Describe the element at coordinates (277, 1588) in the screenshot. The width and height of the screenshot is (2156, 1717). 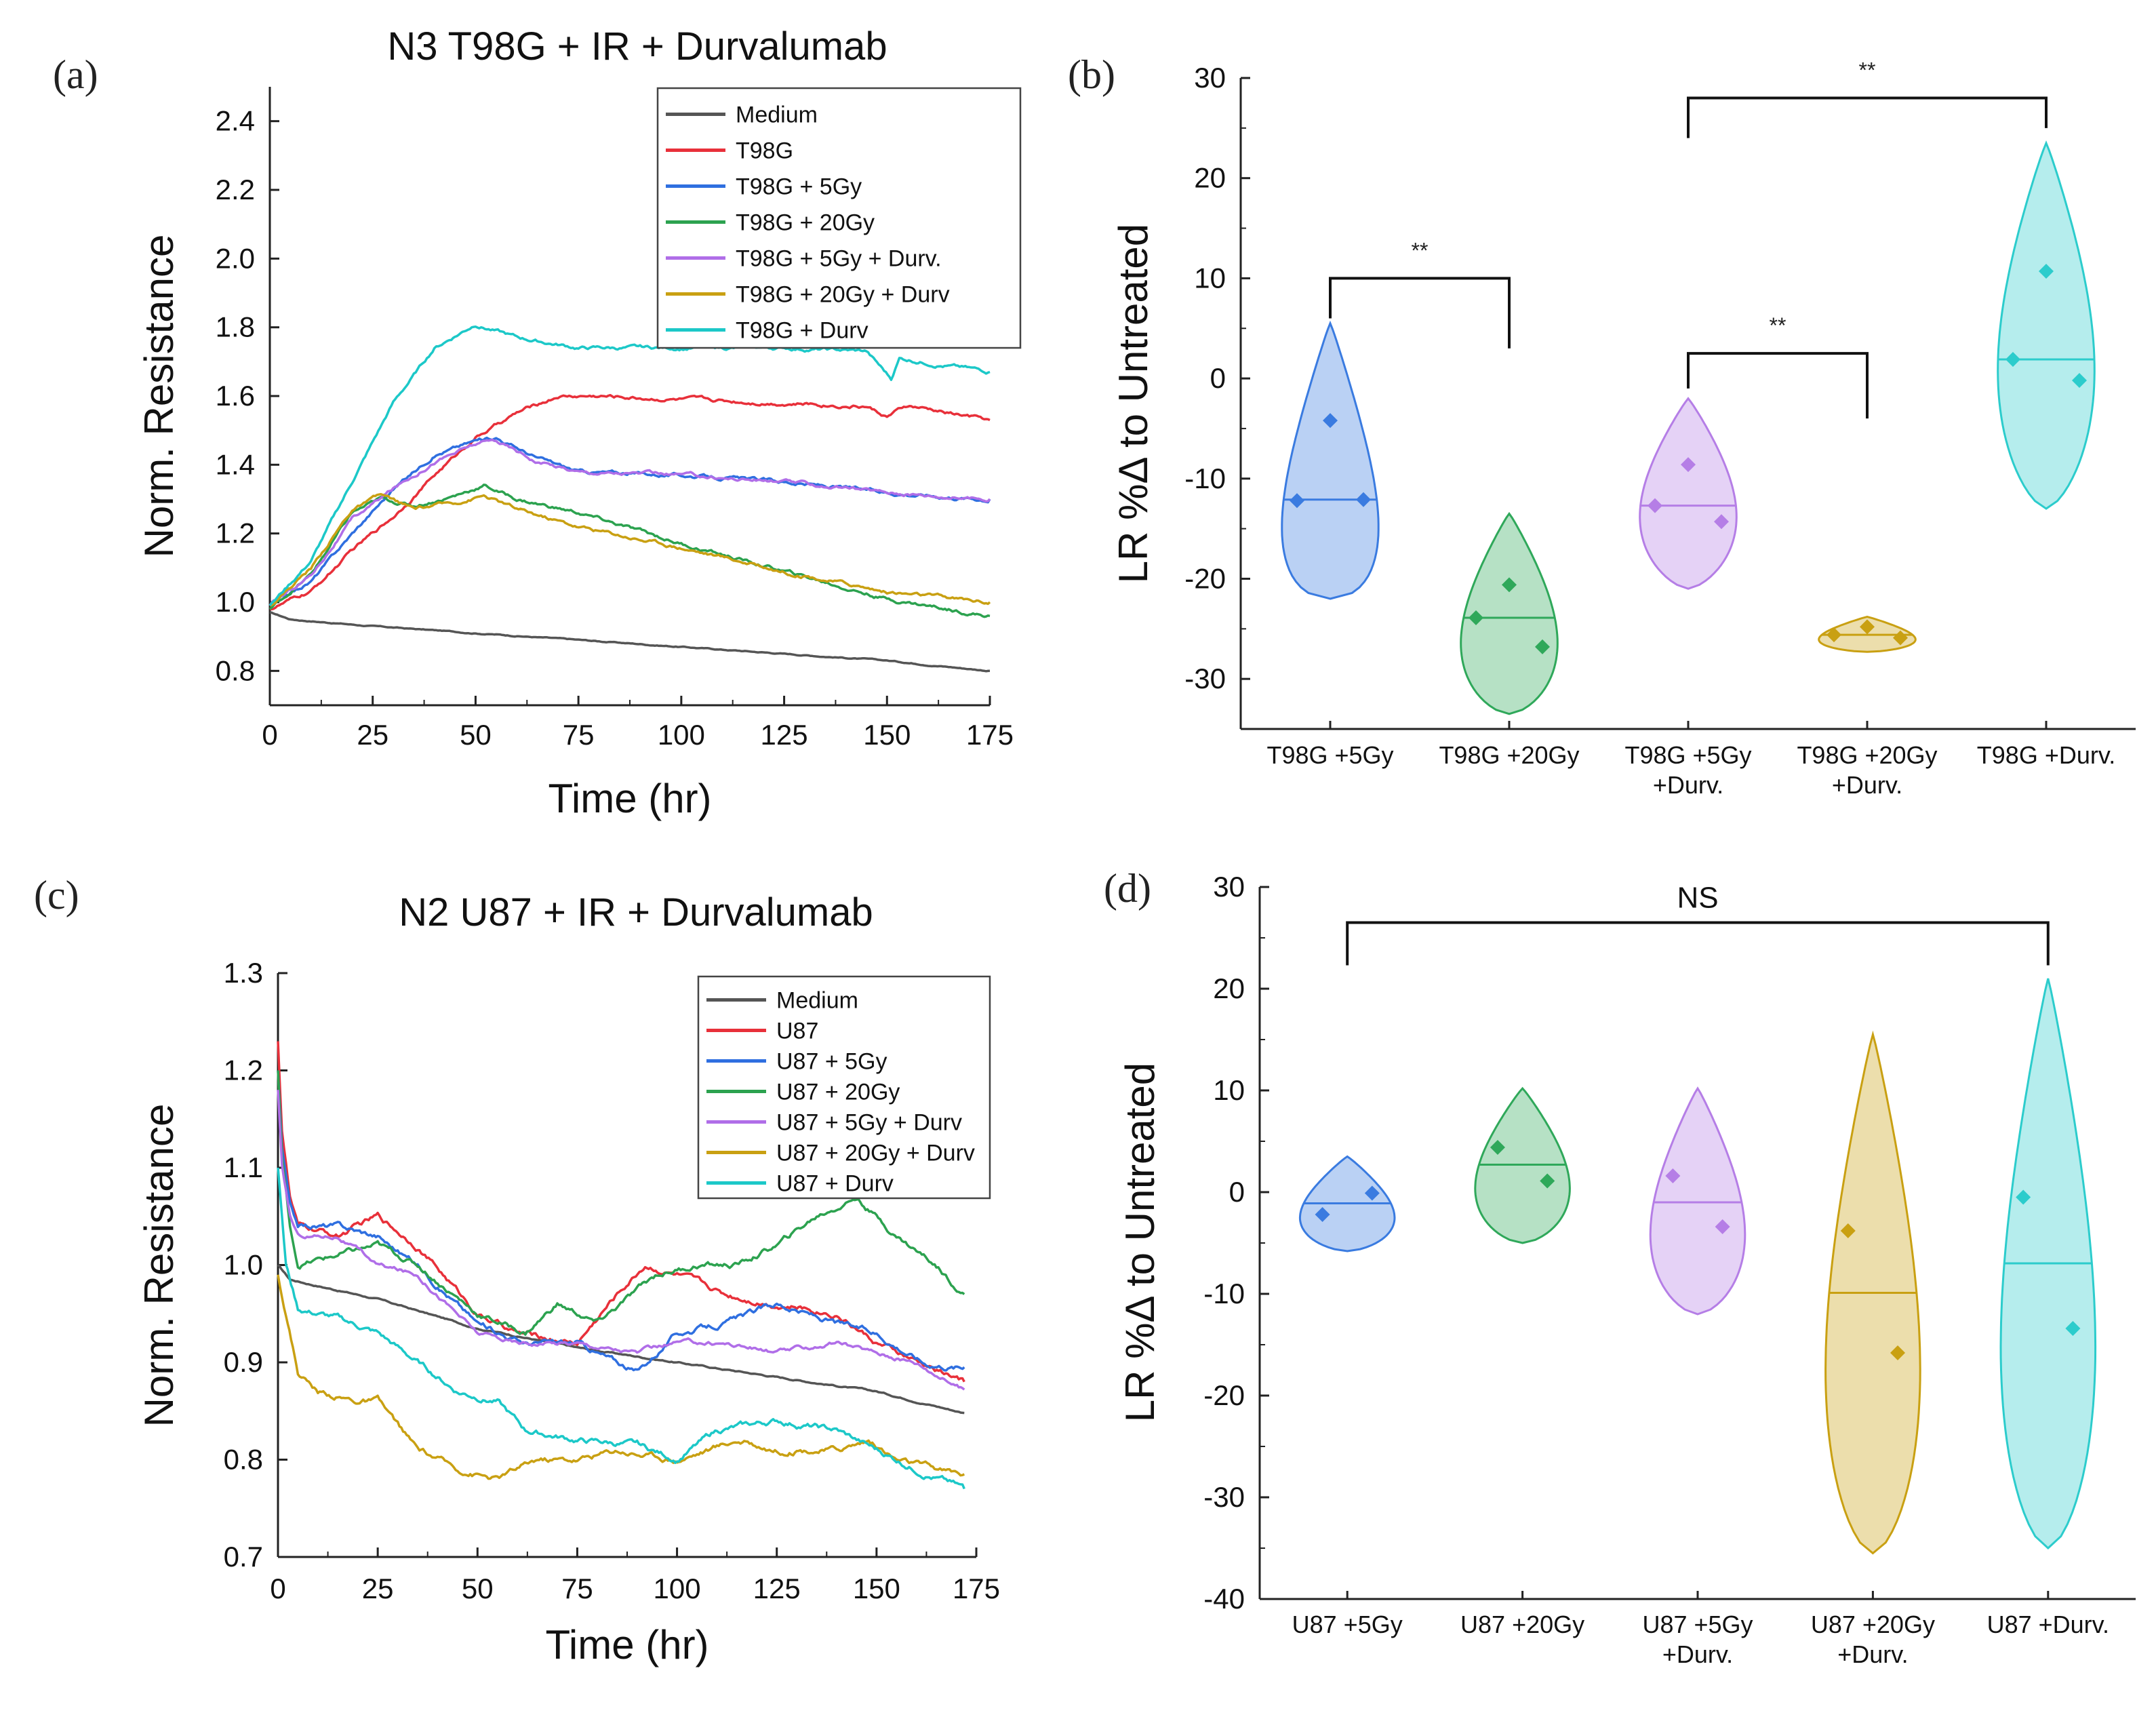
I see `x-tick-label: 0` at that location.